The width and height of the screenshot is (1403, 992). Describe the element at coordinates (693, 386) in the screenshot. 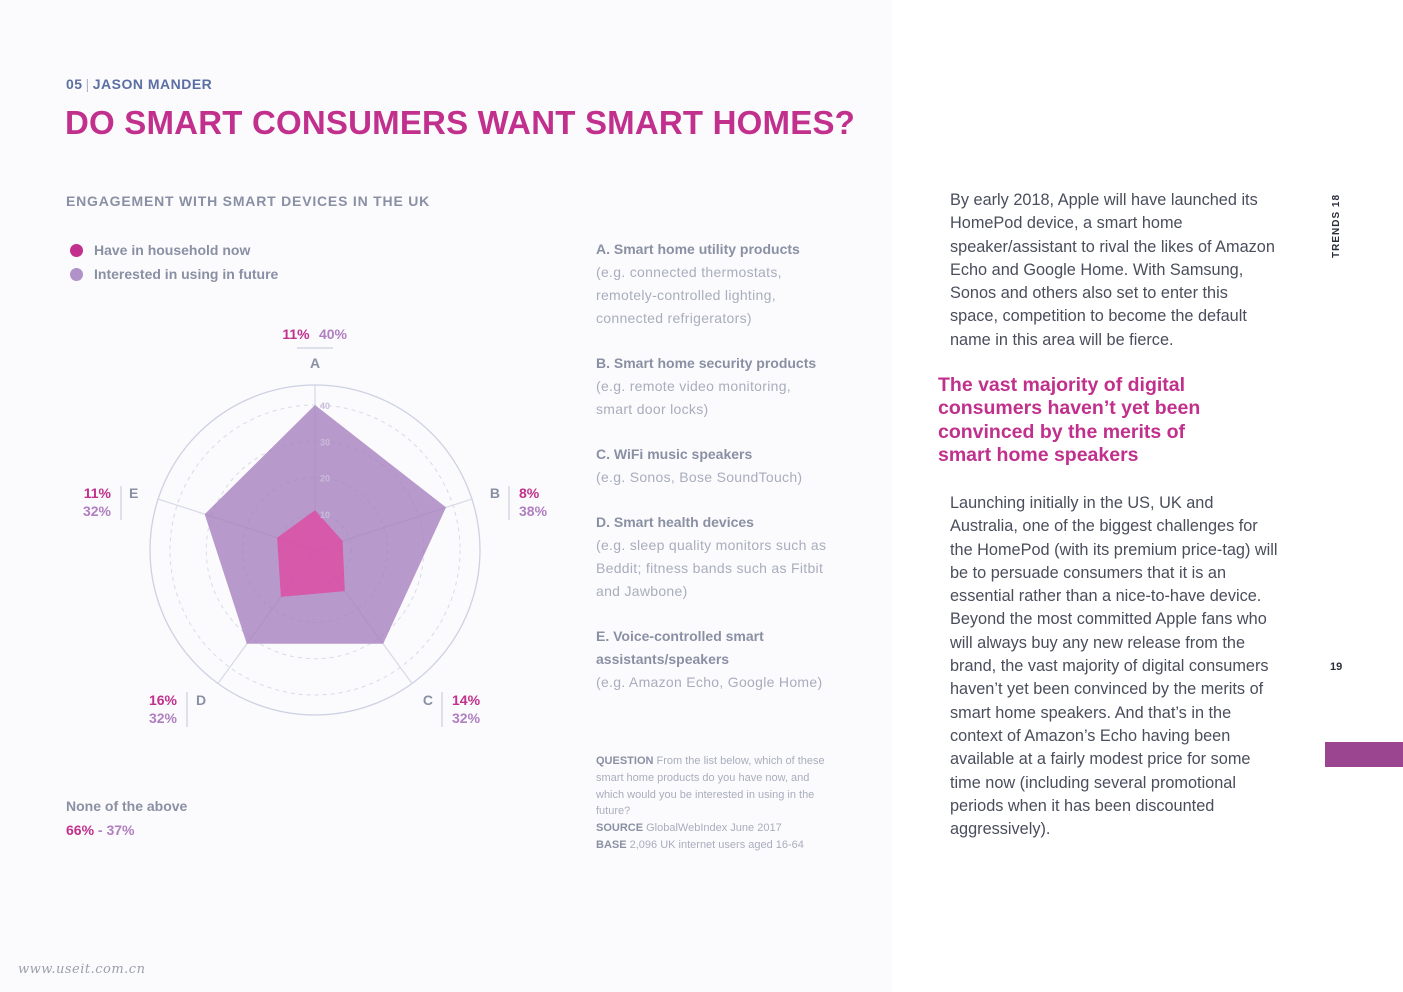

I see `category-description: (e.g. remote video monitoring,` at that location.